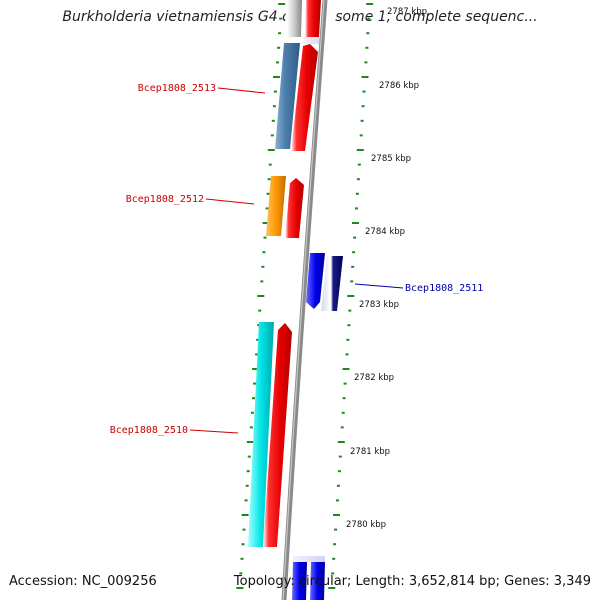 The height and width of the screenshot is (600, 600). I want to click on scale-label-2787-kbp: 2787 kbp, so click(407, 12).